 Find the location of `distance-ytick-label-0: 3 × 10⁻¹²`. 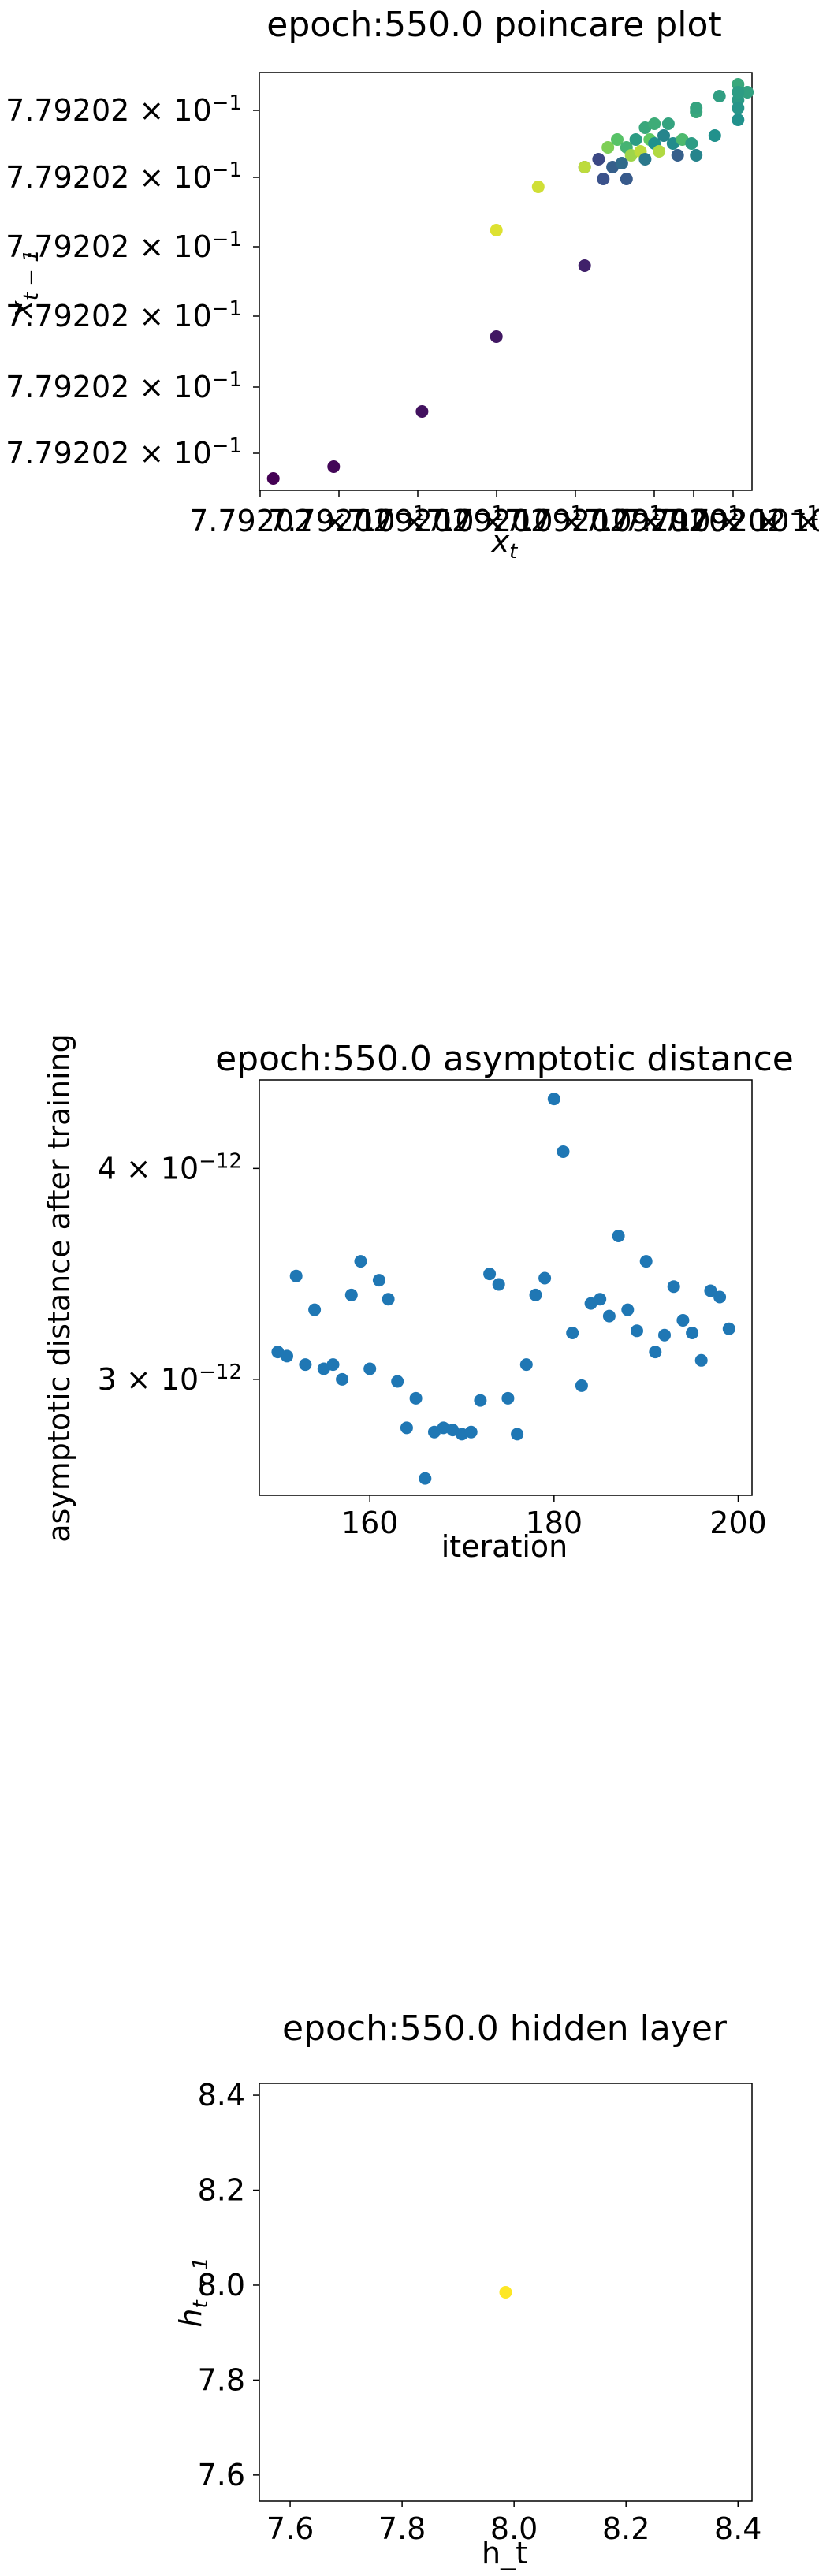

distance-ytick-label-0: 3 × 10⁻¹² is located at coordinates (170, 1379).